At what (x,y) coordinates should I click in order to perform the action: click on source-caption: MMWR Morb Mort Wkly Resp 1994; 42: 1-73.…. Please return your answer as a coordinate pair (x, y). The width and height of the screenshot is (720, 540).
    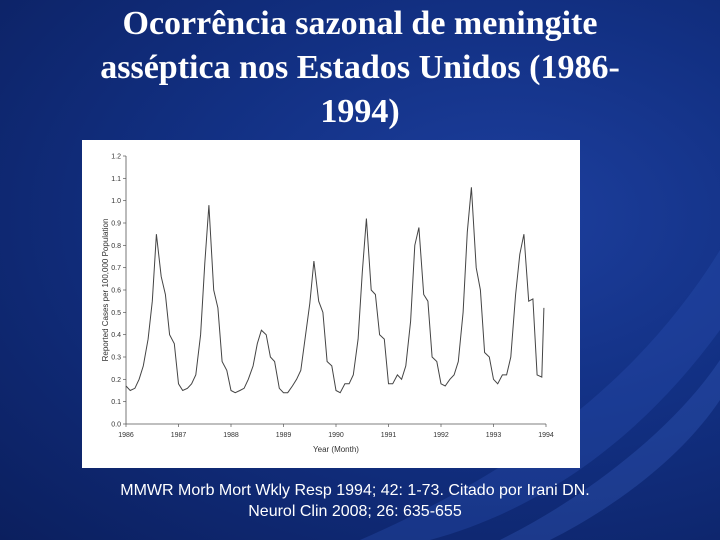
    Looking at the image, I should click on (355, 501).